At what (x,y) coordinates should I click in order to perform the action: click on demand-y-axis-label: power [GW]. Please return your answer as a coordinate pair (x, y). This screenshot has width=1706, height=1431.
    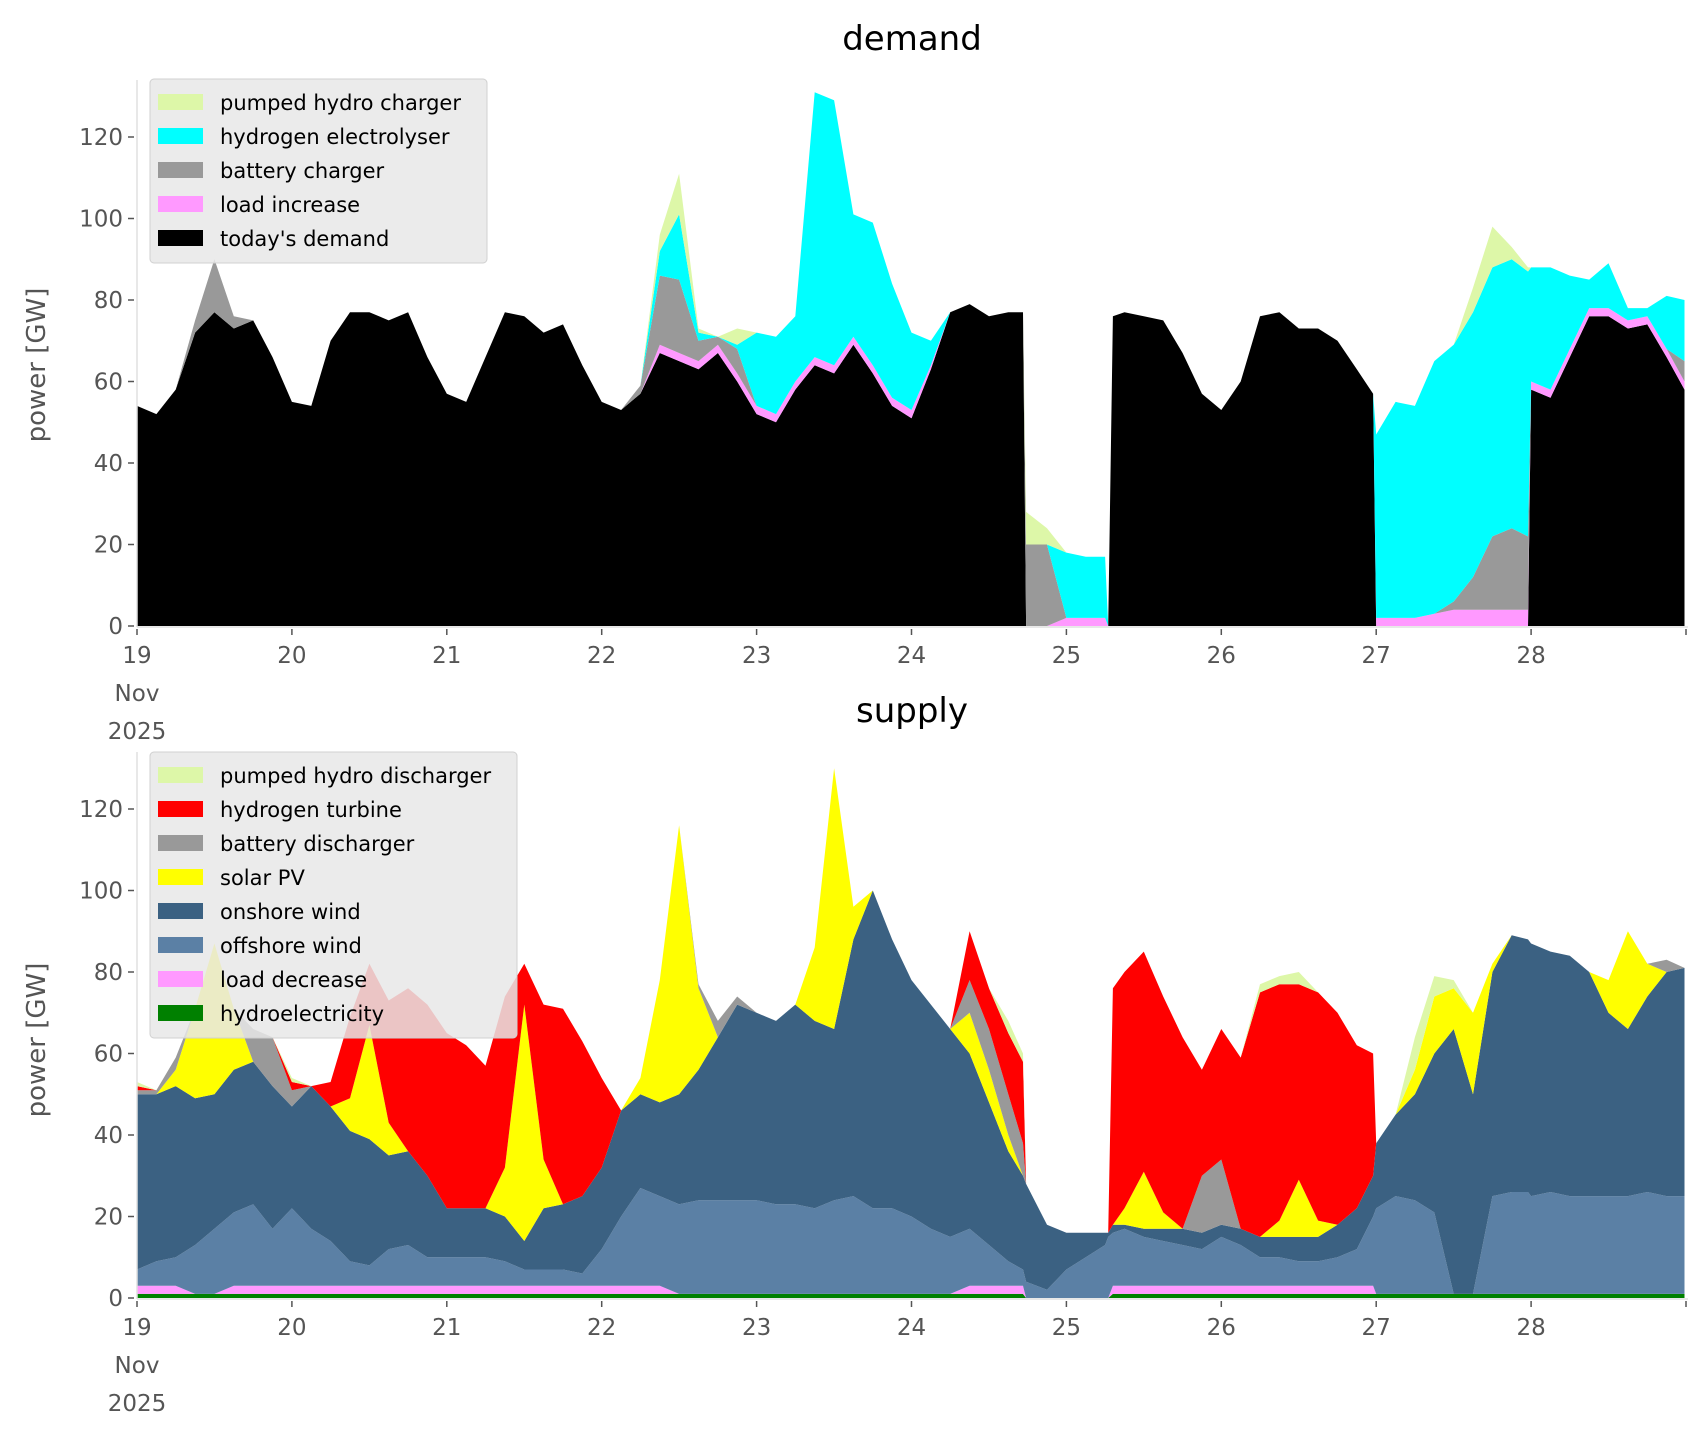
    Looking at the image, I should click on (37, 365).